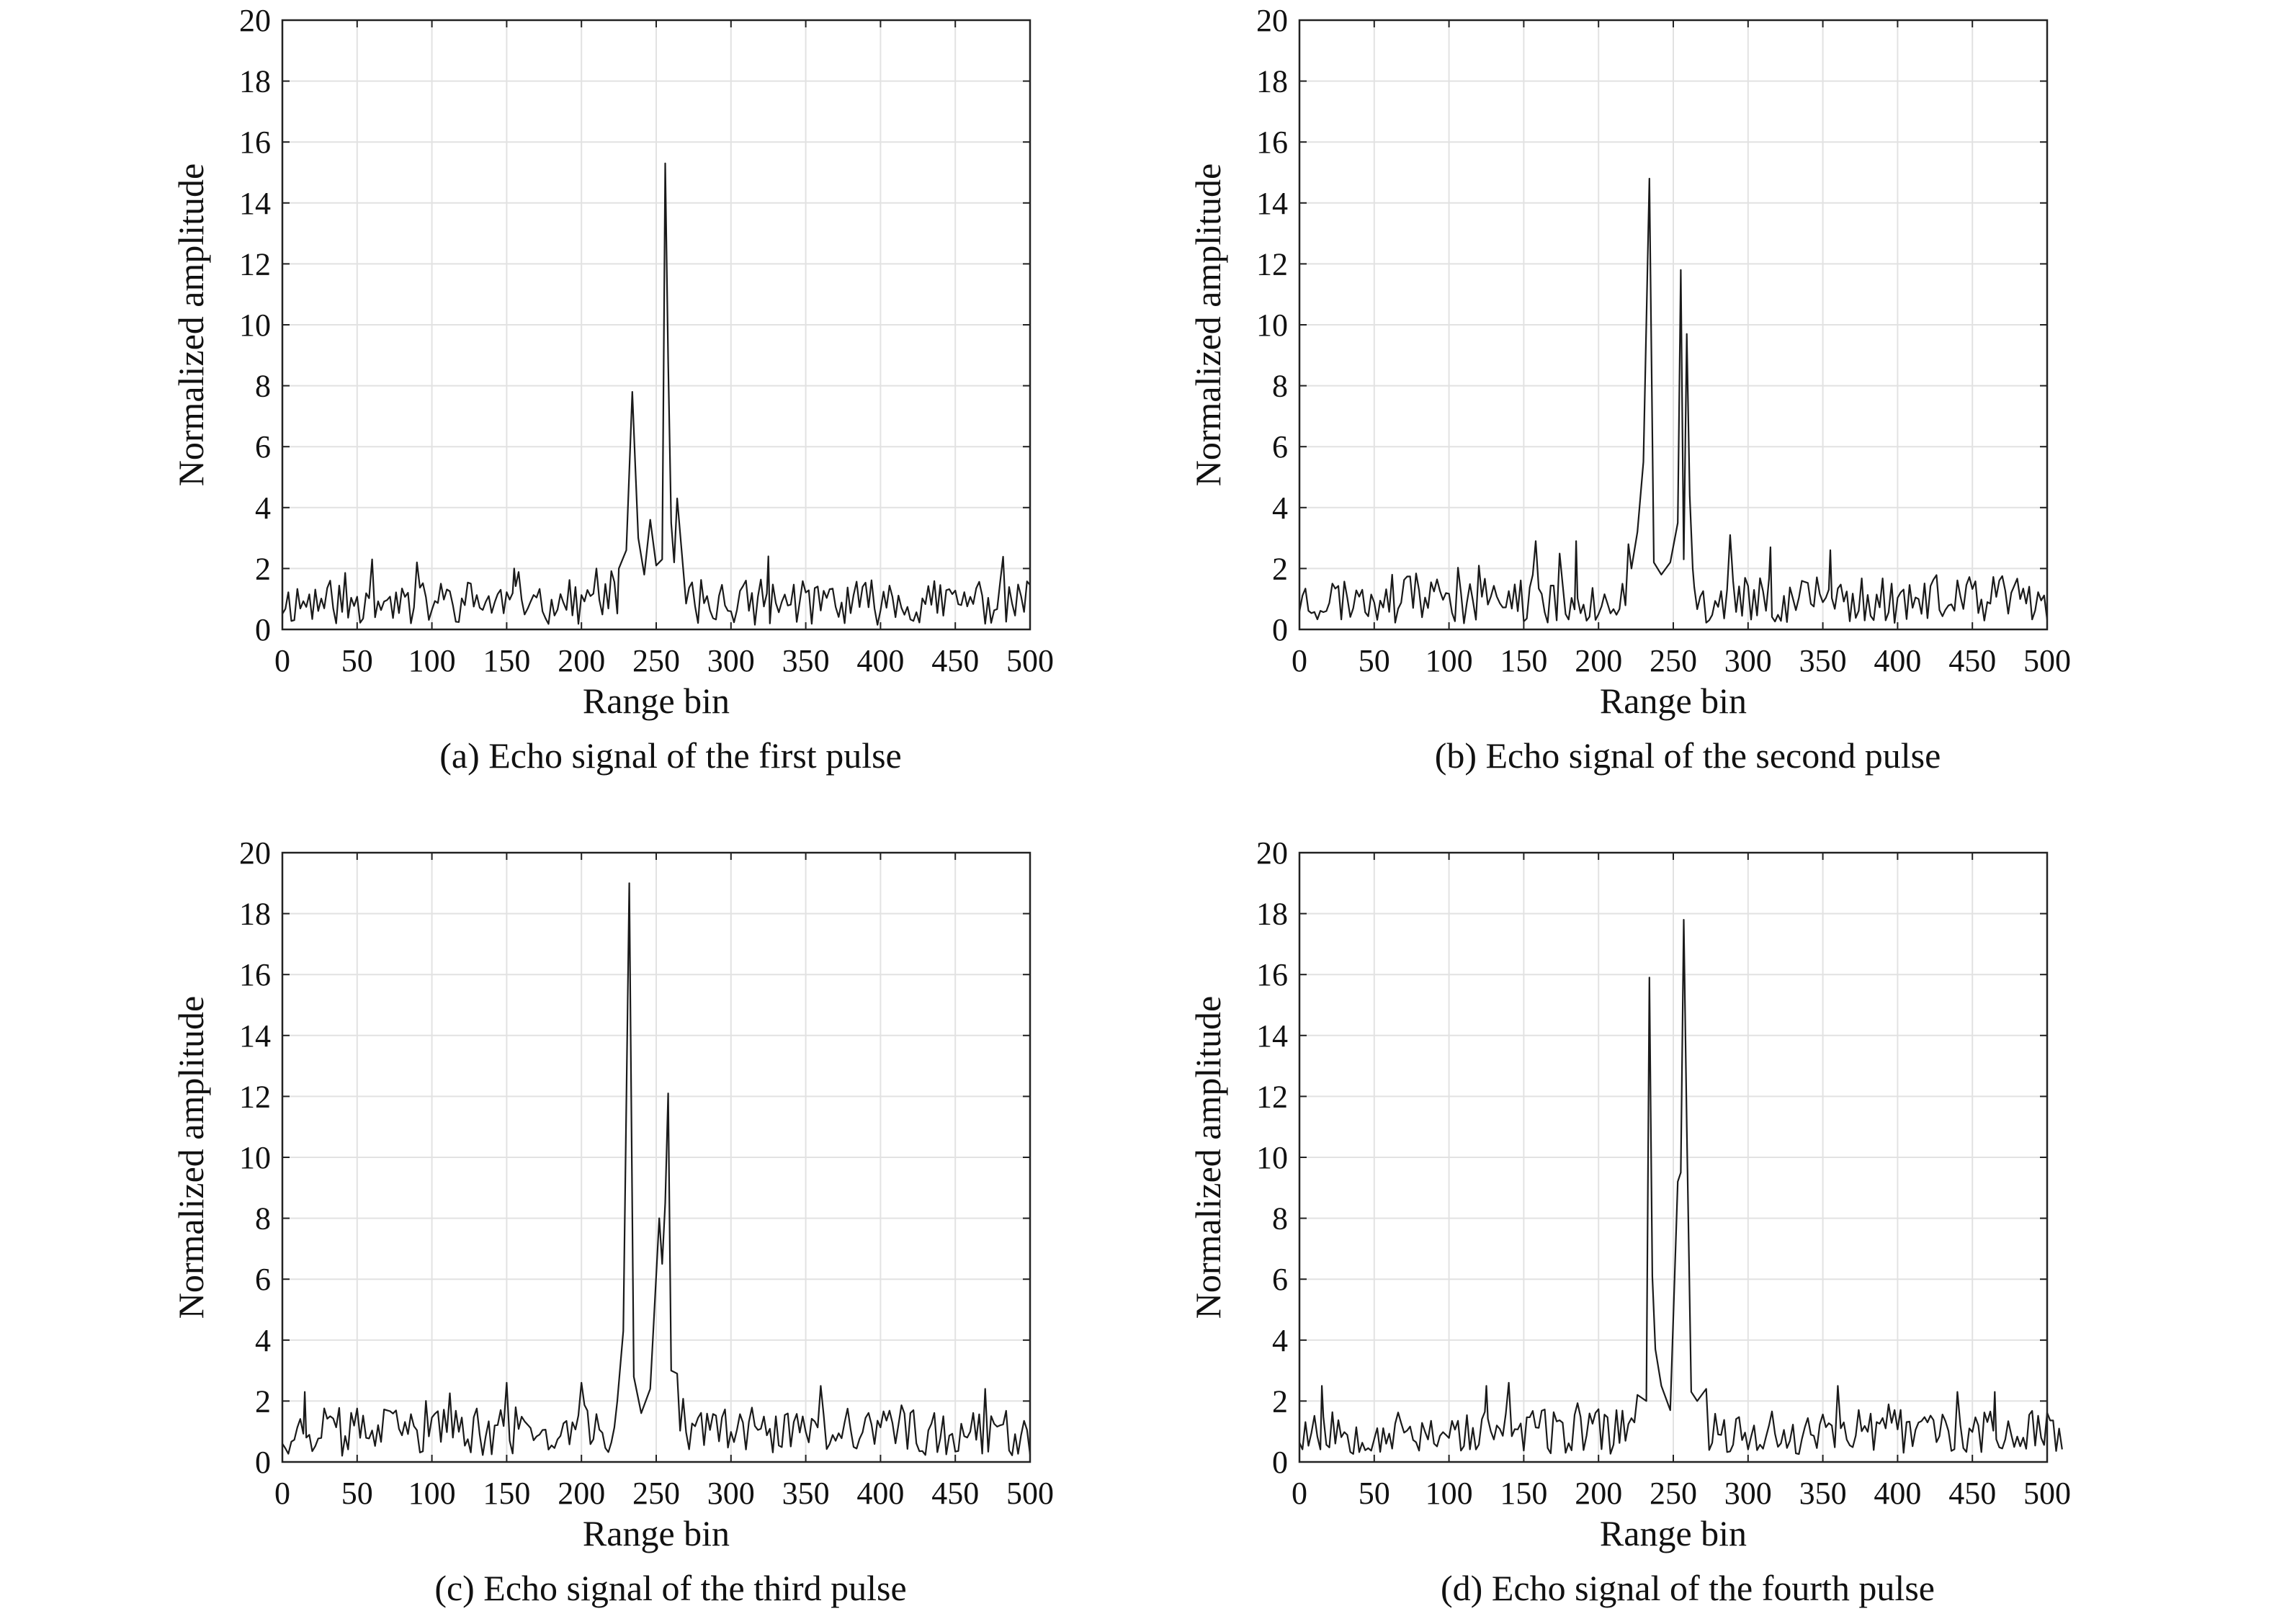 Image resolution: width=2269 pixels, height=1624 pixels. What do you see at coordinates (670, 1588) in the screenshot?
I see `panel-caption: (c) Echo signal of the third pulse` at bounding box center [670, 1588].